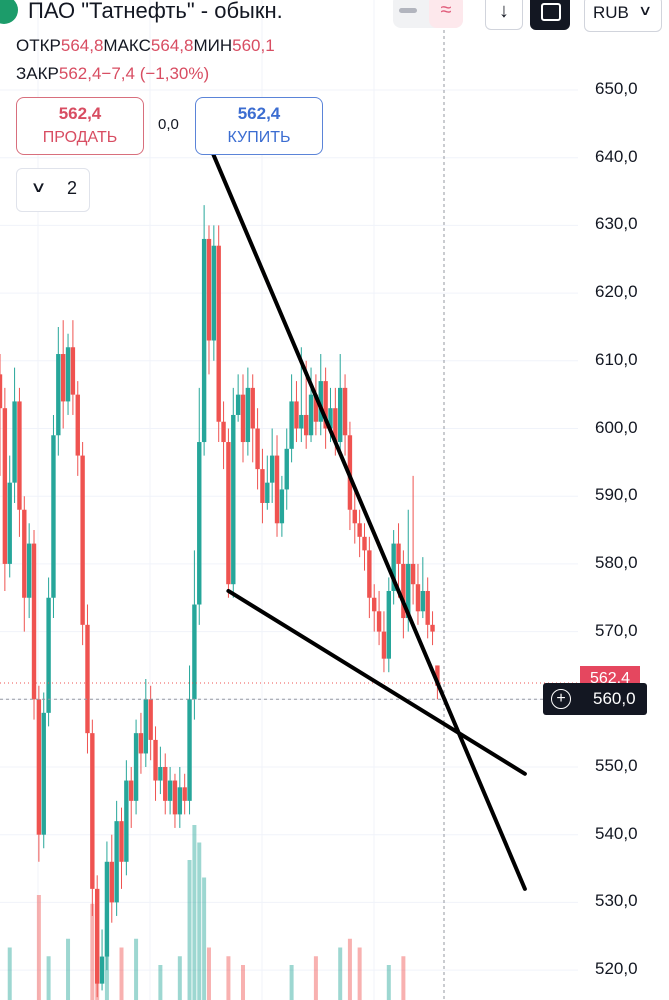  I want to click on trendline, so click(376, 682).